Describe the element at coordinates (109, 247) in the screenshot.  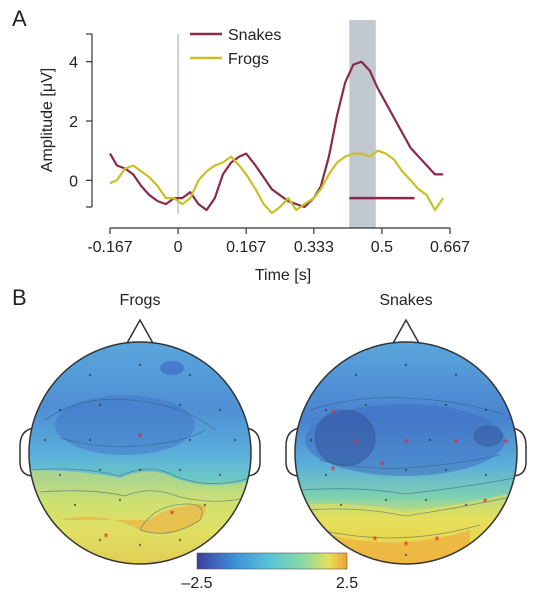
I see `x-tick-label: -0.167` at that location.